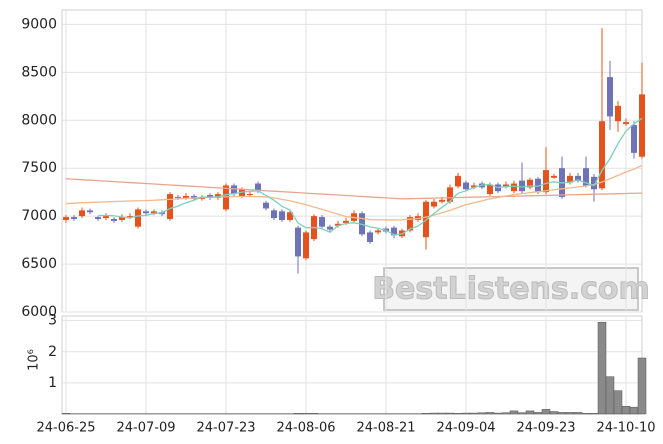  What do you see at coordinates (625, 428) in the screenshot?
I see `x-tick-label: 24-10-10` at bounding box center [625, 428].